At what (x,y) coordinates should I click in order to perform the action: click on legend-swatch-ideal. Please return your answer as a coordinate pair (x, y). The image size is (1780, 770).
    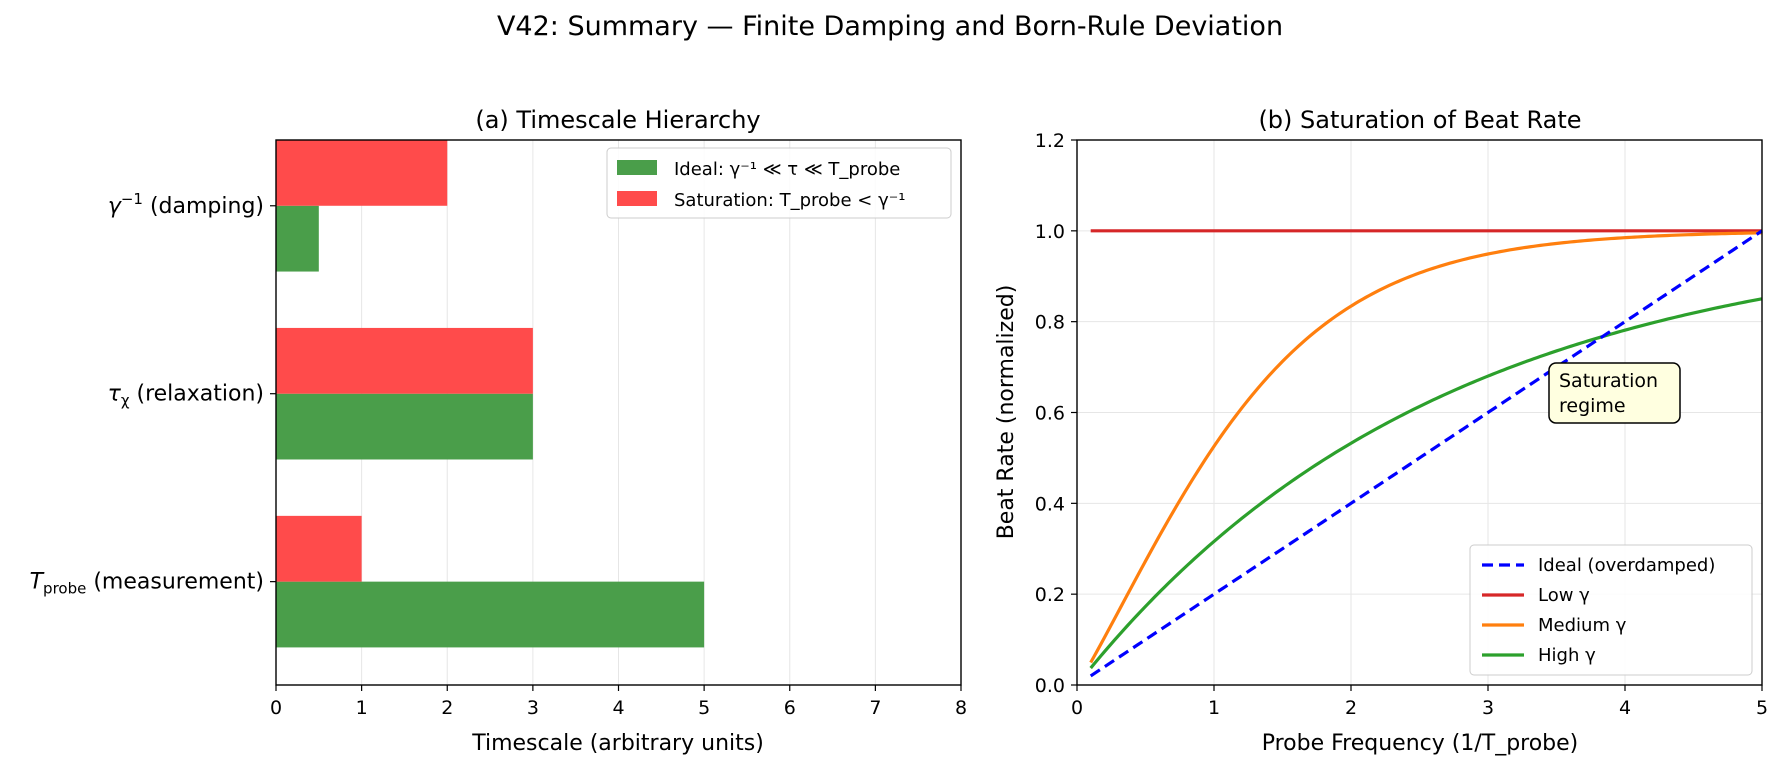
    Looking at the image, I should click on (637, 167).